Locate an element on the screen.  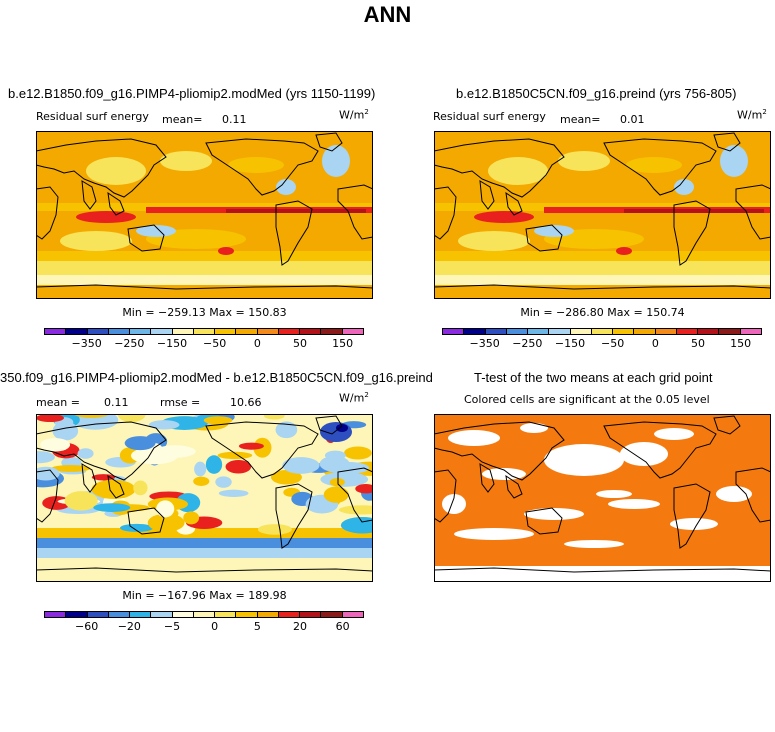
colorbar-label: 5 is located at coordinates (257, 626).